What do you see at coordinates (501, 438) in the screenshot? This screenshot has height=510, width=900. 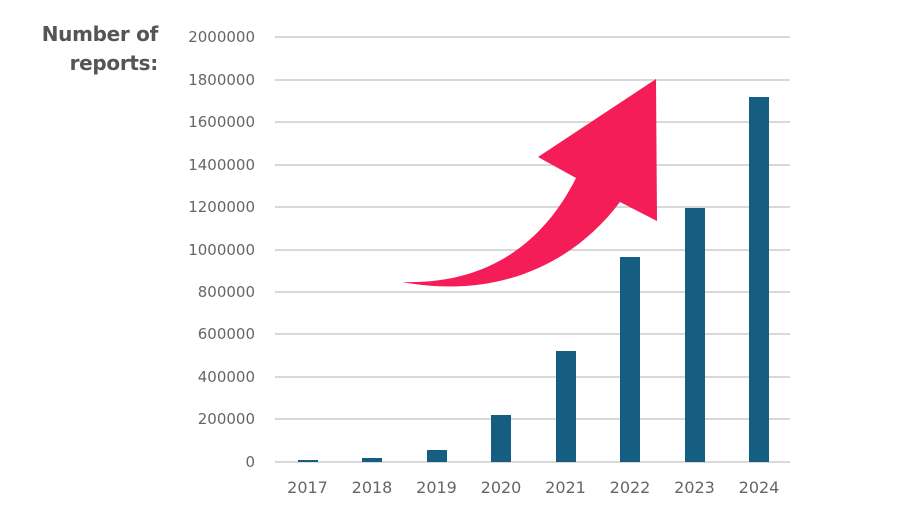 I see `bar-2020` at bounding box center [501, 438].